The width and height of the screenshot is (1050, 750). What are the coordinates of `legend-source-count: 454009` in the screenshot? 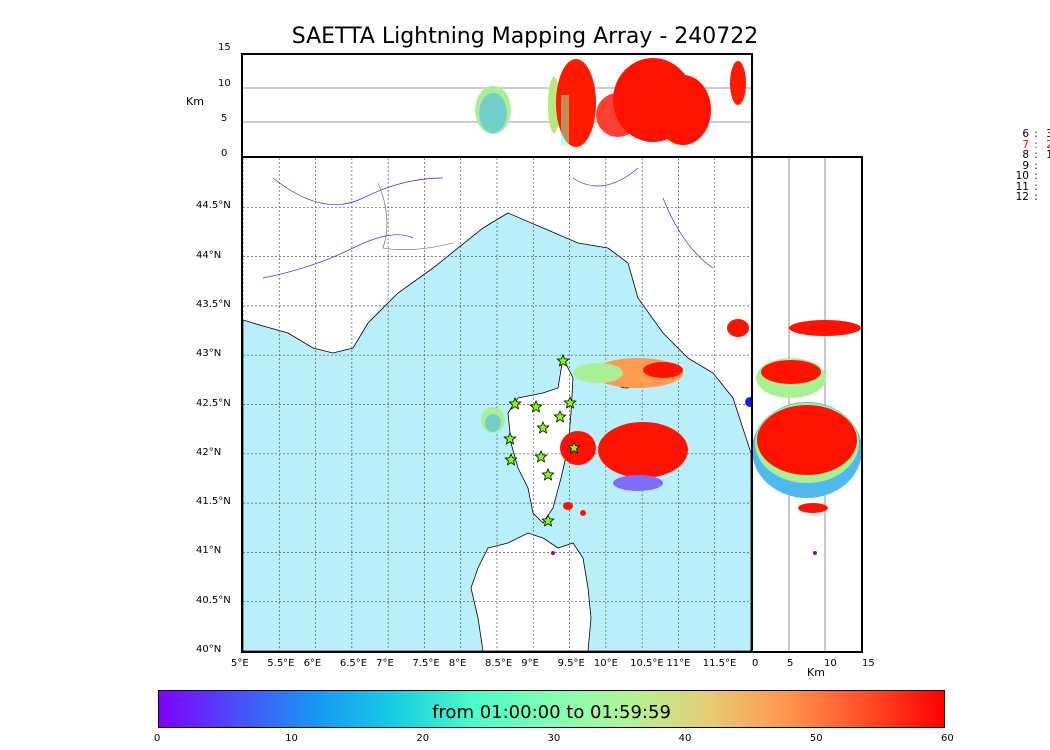 It's located at (1046, 166).